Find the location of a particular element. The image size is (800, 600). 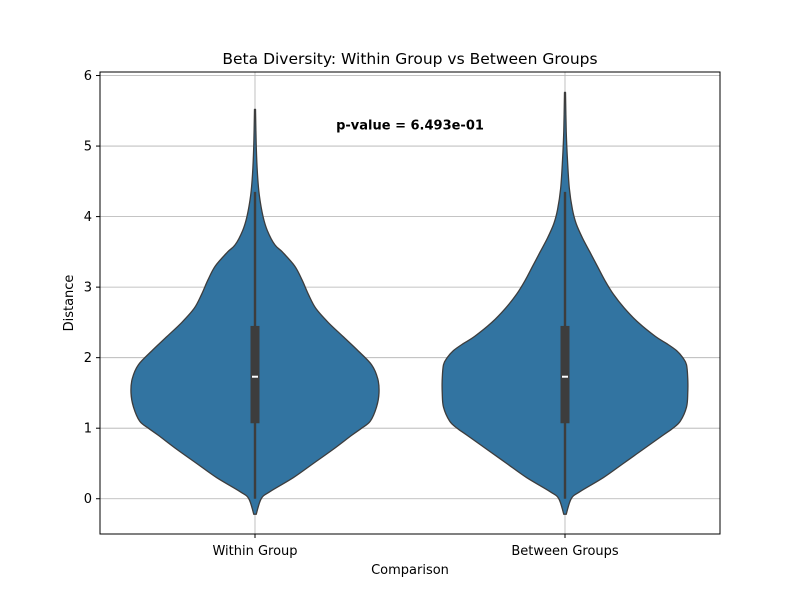

x-tick-label: Between Groups is located at coordinates (565, 551).